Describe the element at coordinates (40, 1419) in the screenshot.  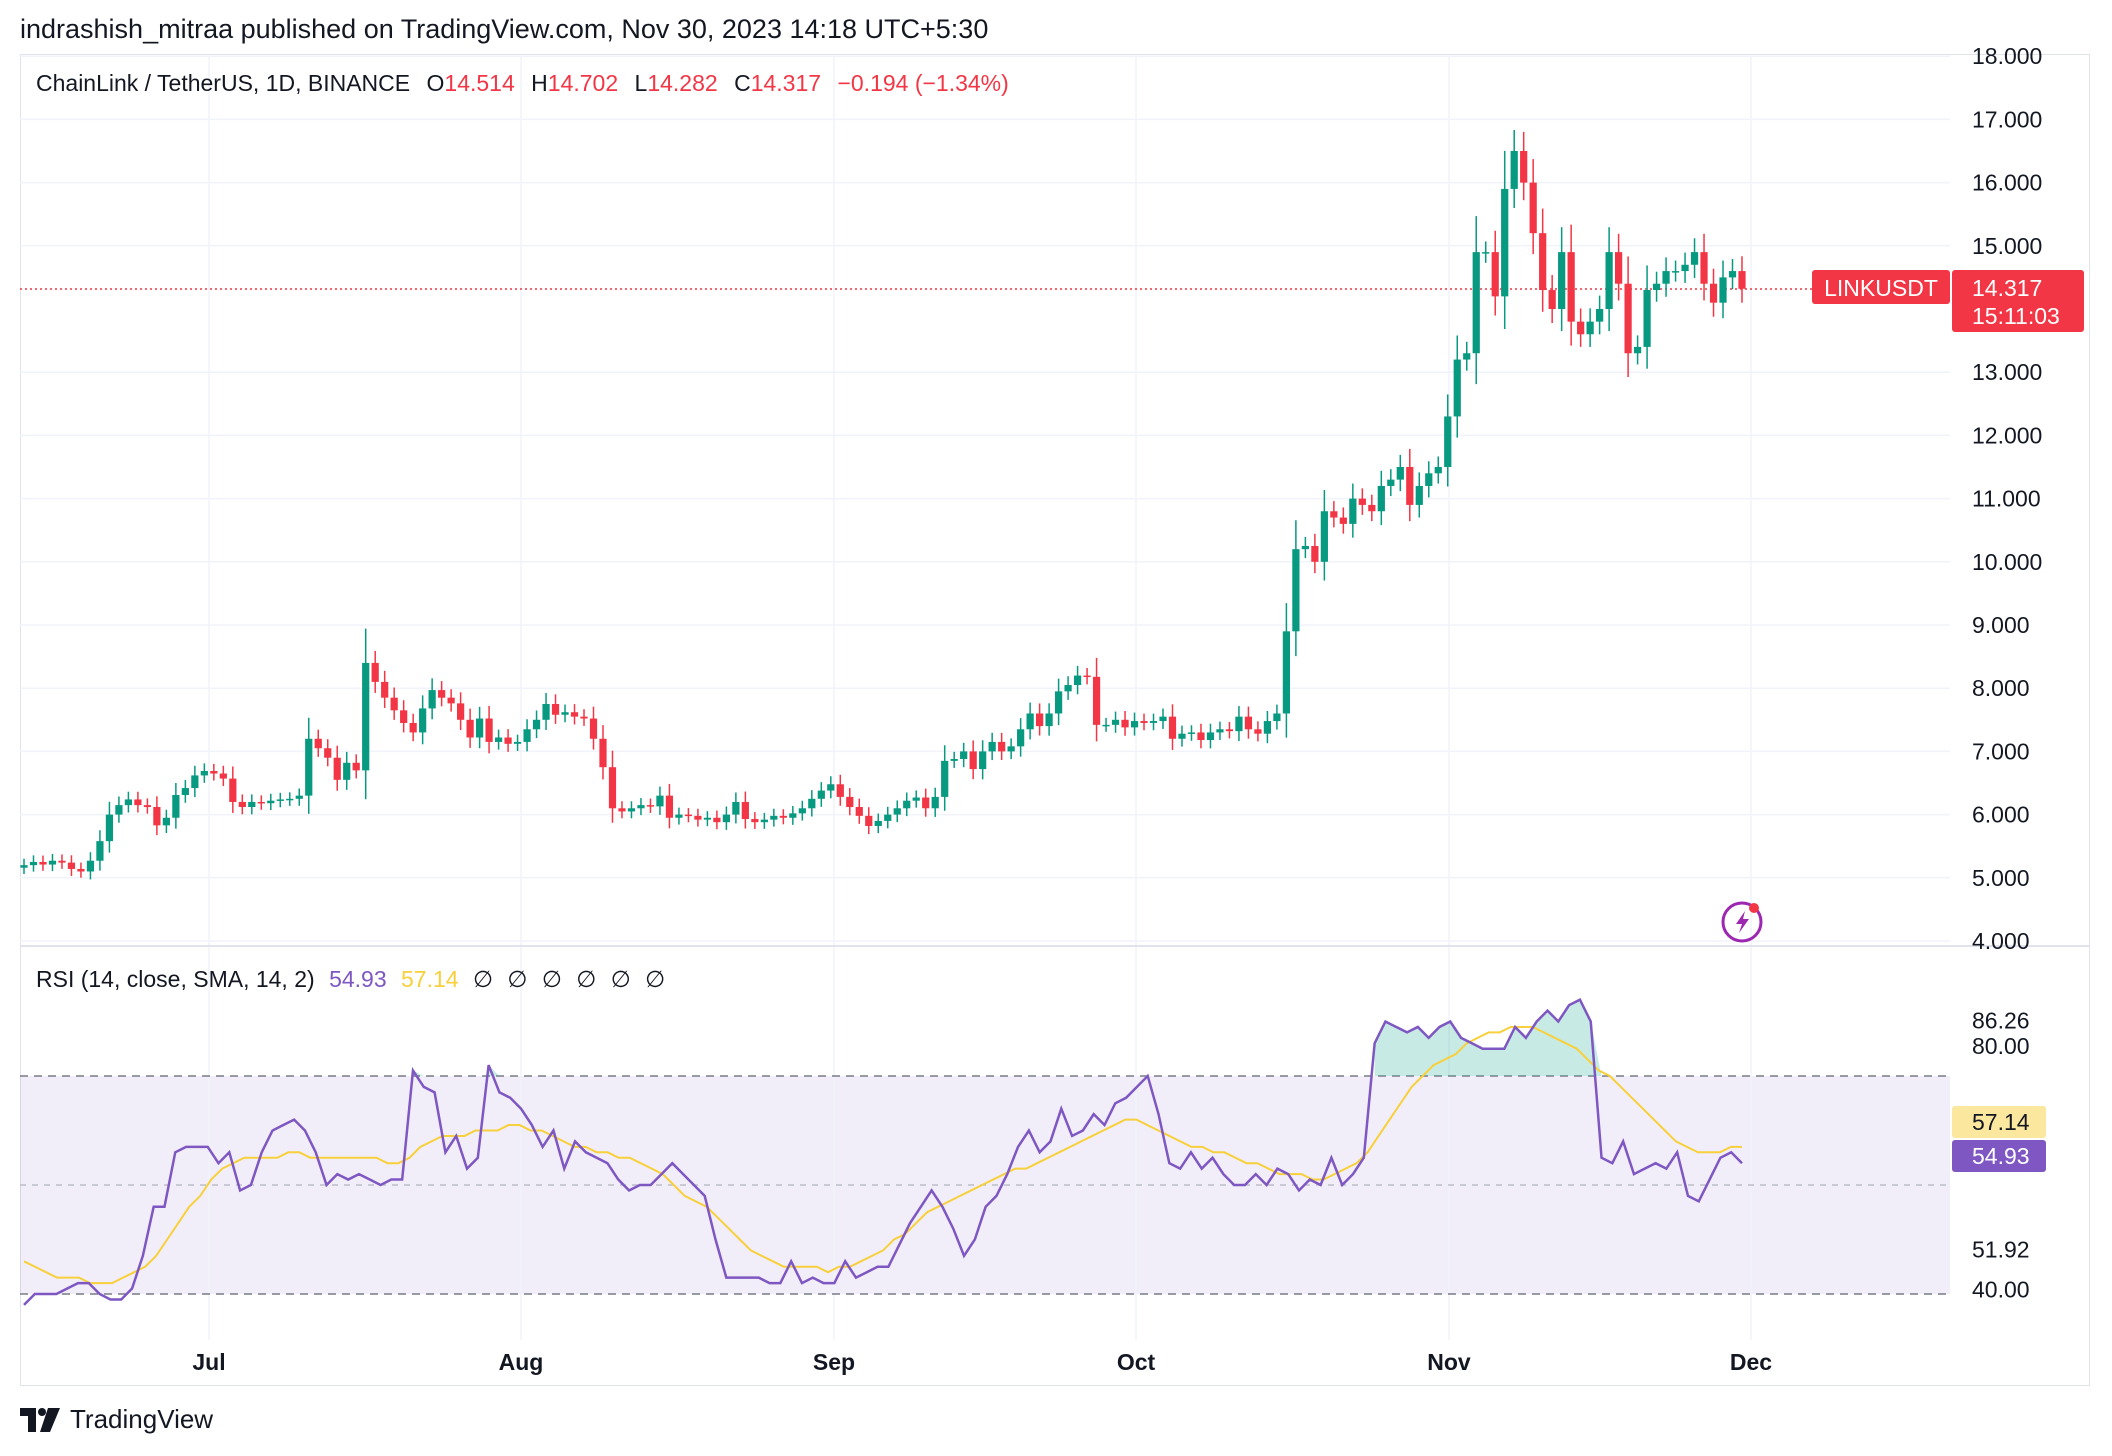
I see `tradingview-logo-icon` at that location.